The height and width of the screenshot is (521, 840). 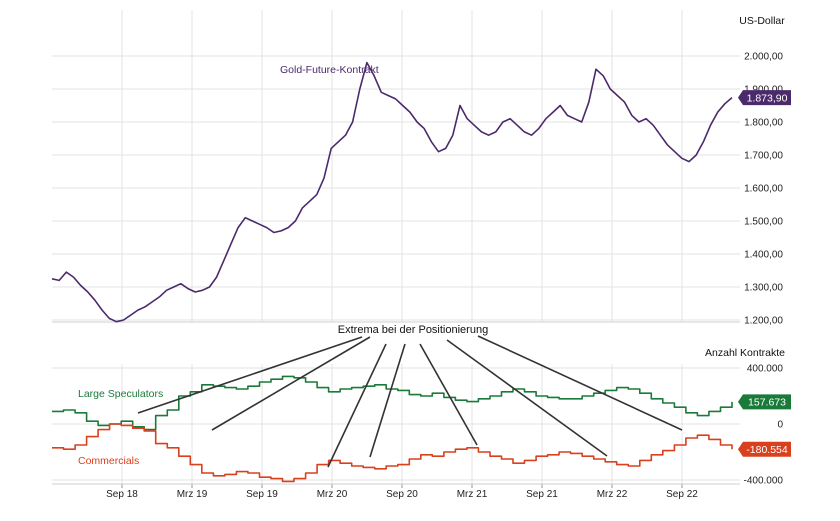 I want to click on x-tick-label: Sep 19, so click(x=262, y=494).